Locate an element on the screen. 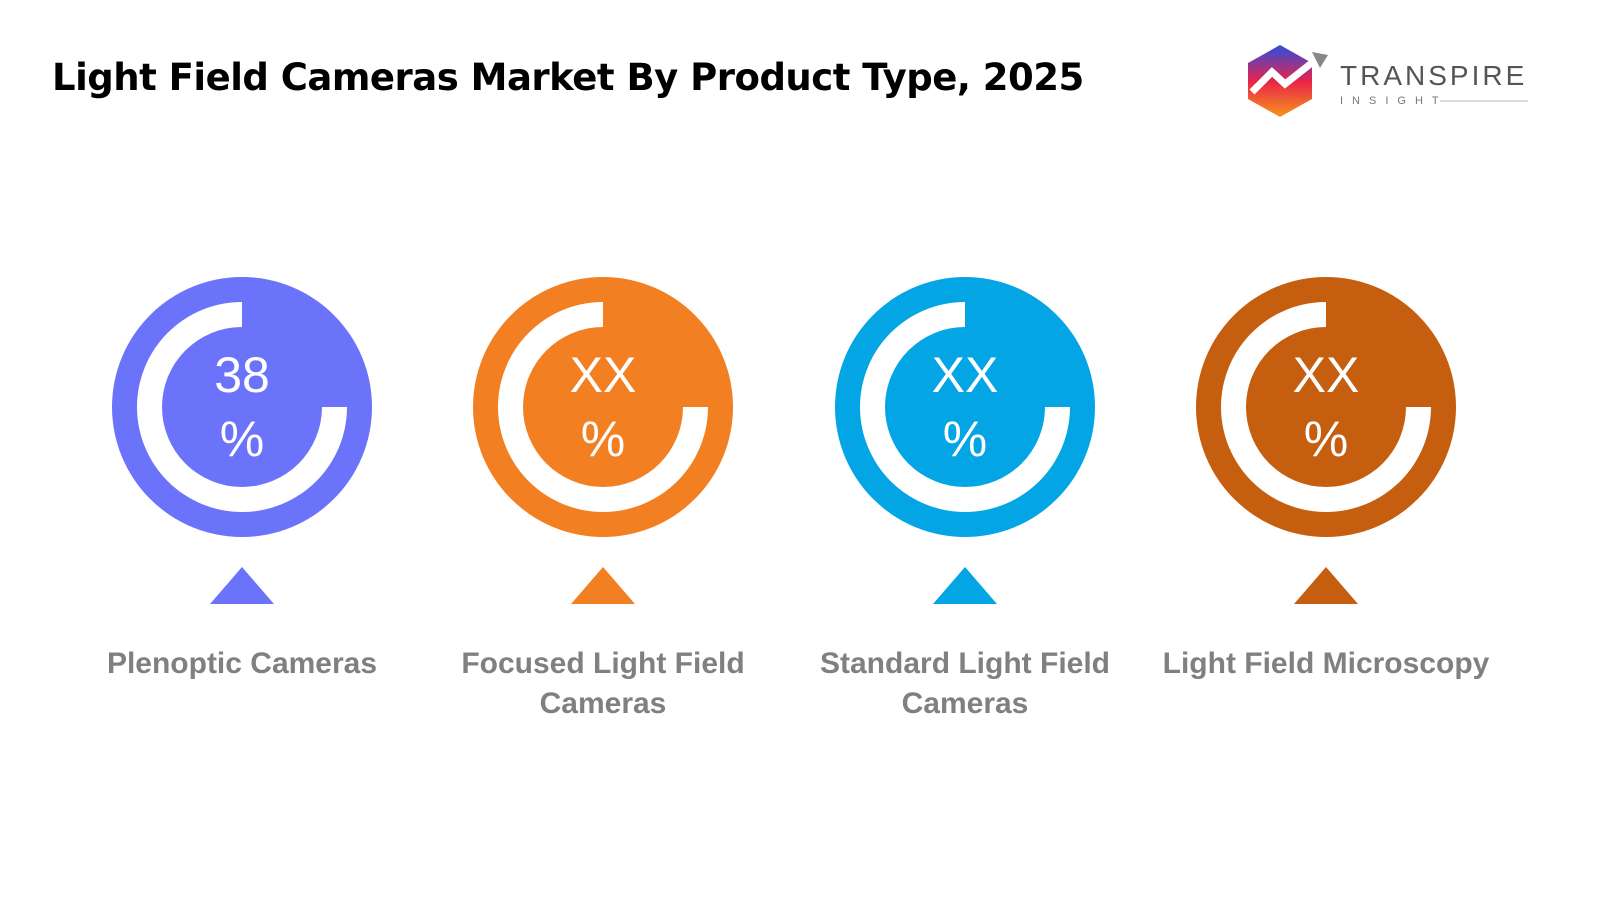  logo-name: TRANSPIRE is located at coordinates (1434, 75).